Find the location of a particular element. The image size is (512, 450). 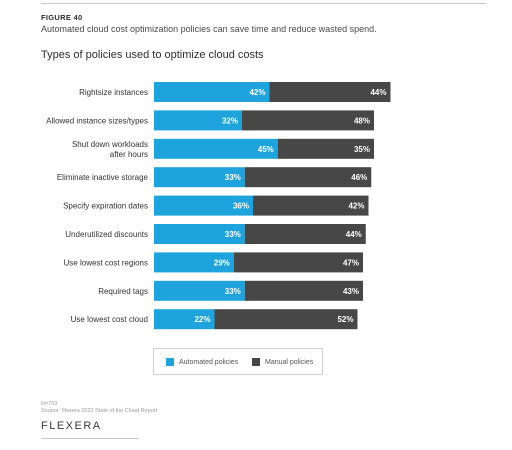

data-label-automated: 29% is located at coordinates (222, 262).